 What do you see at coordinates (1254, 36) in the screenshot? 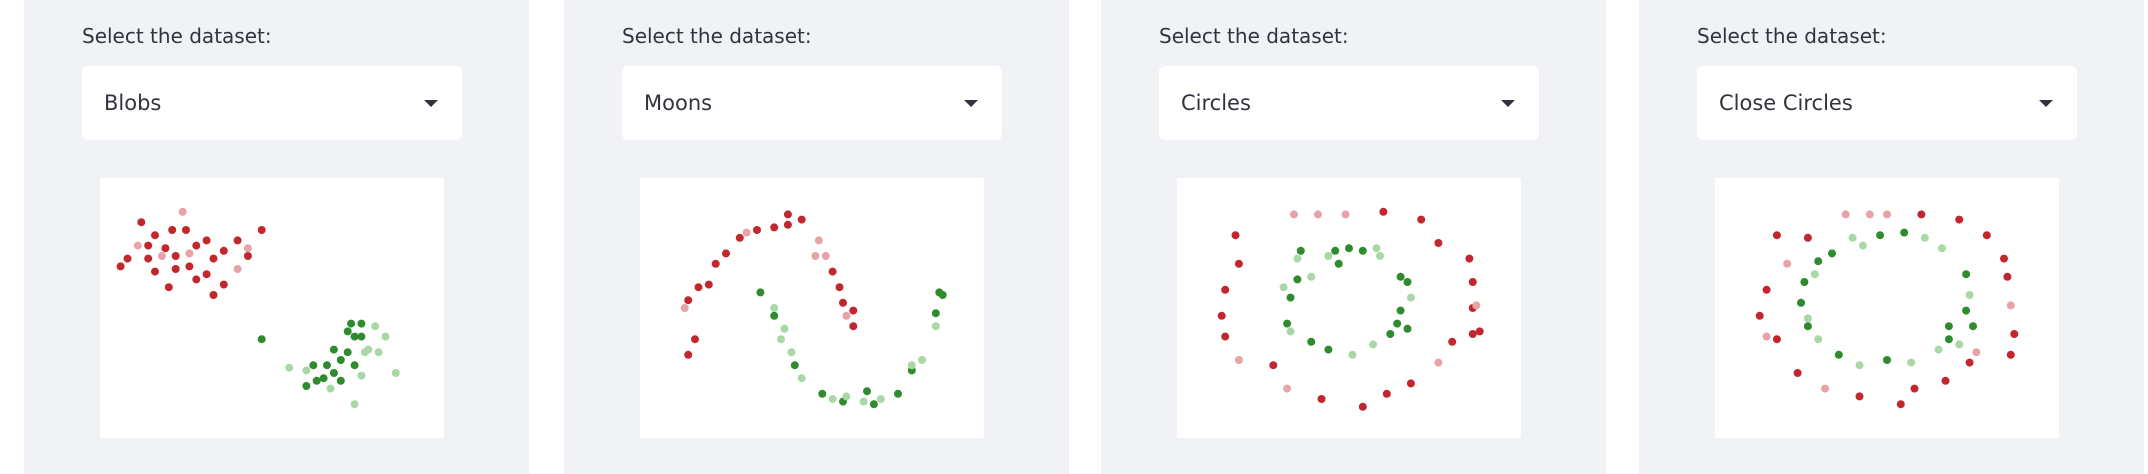
I see `select-dataset-label: Select the dataset:` at bounding box center [1254, 36].